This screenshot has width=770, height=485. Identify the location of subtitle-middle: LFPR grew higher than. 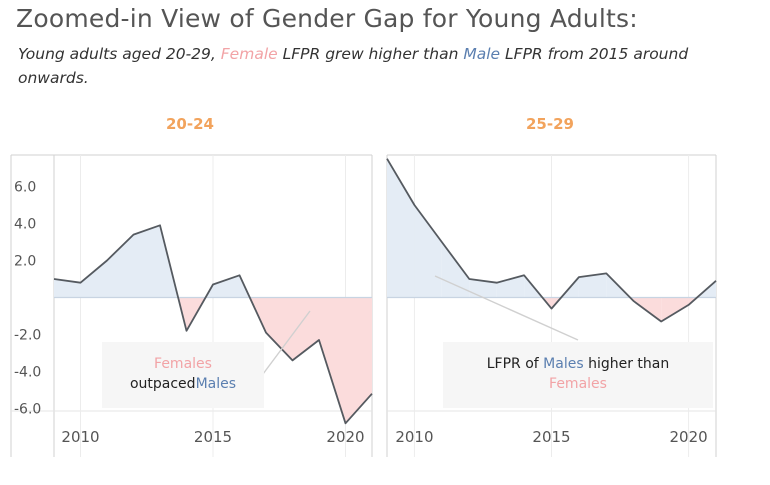
(370, 54).